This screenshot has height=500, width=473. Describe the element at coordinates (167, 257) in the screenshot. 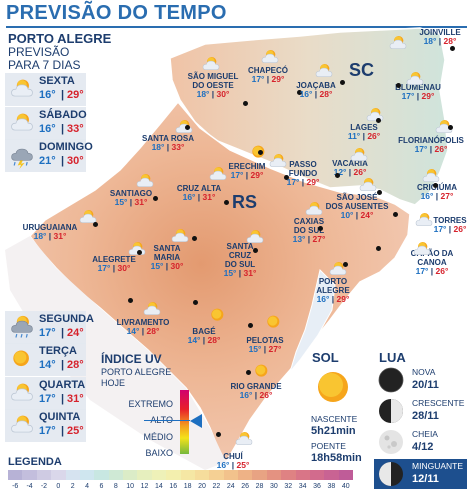

I see `city-name-line: MARIA` at that location.